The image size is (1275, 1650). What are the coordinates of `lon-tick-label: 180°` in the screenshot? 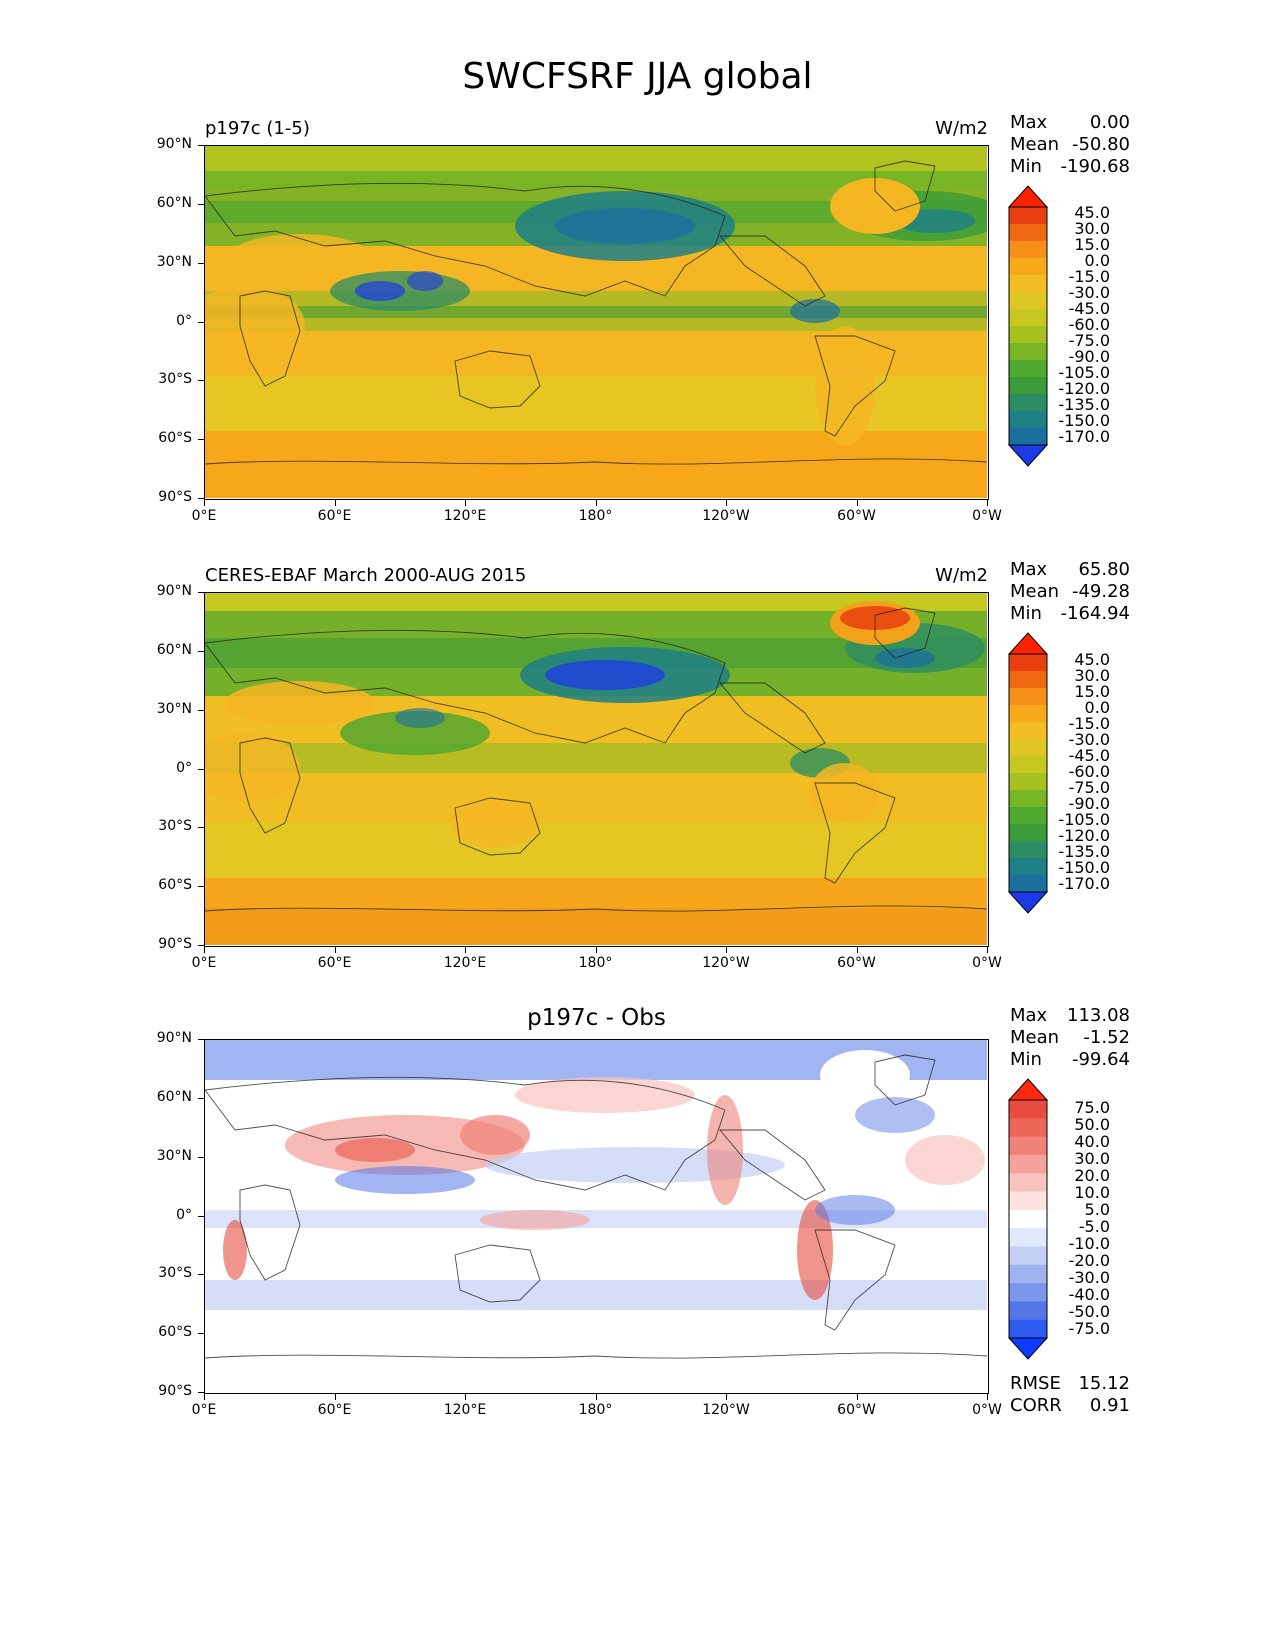 It's located at (595, 1410).